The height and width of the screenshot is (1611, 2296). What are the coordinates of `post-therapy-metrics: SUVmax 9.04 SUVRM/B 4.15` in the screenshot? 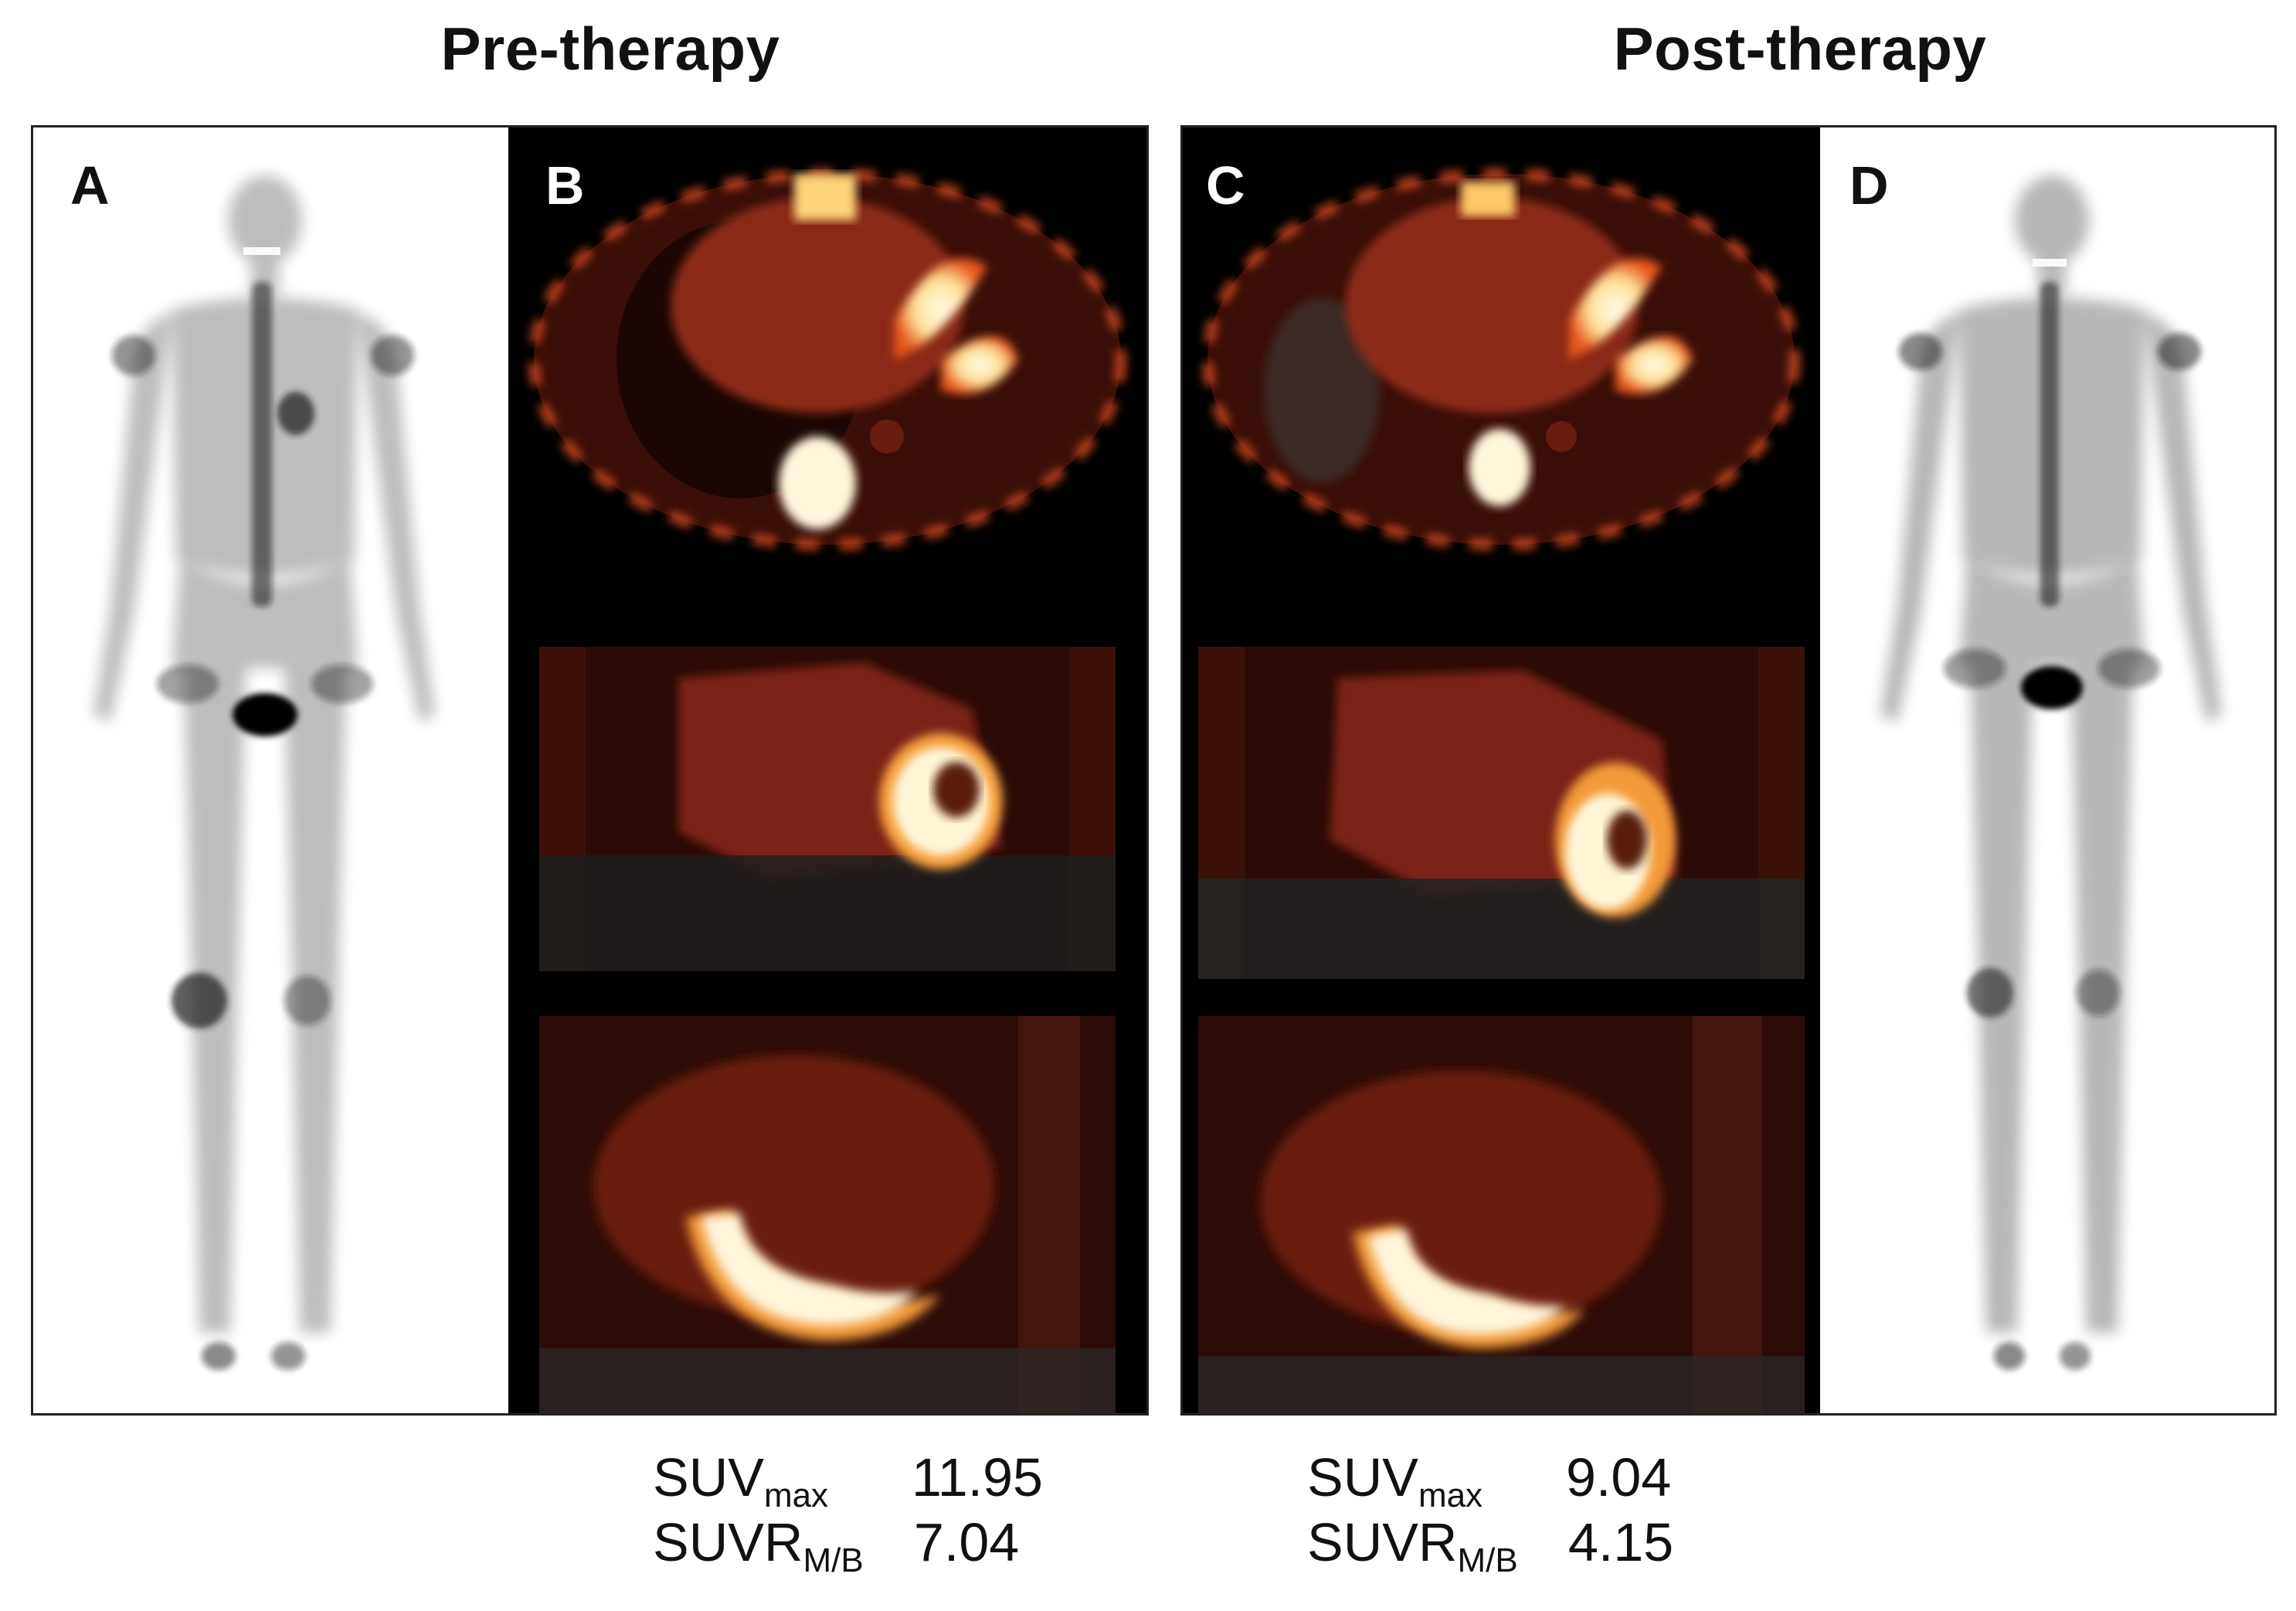 It's located at (1523, 1512).